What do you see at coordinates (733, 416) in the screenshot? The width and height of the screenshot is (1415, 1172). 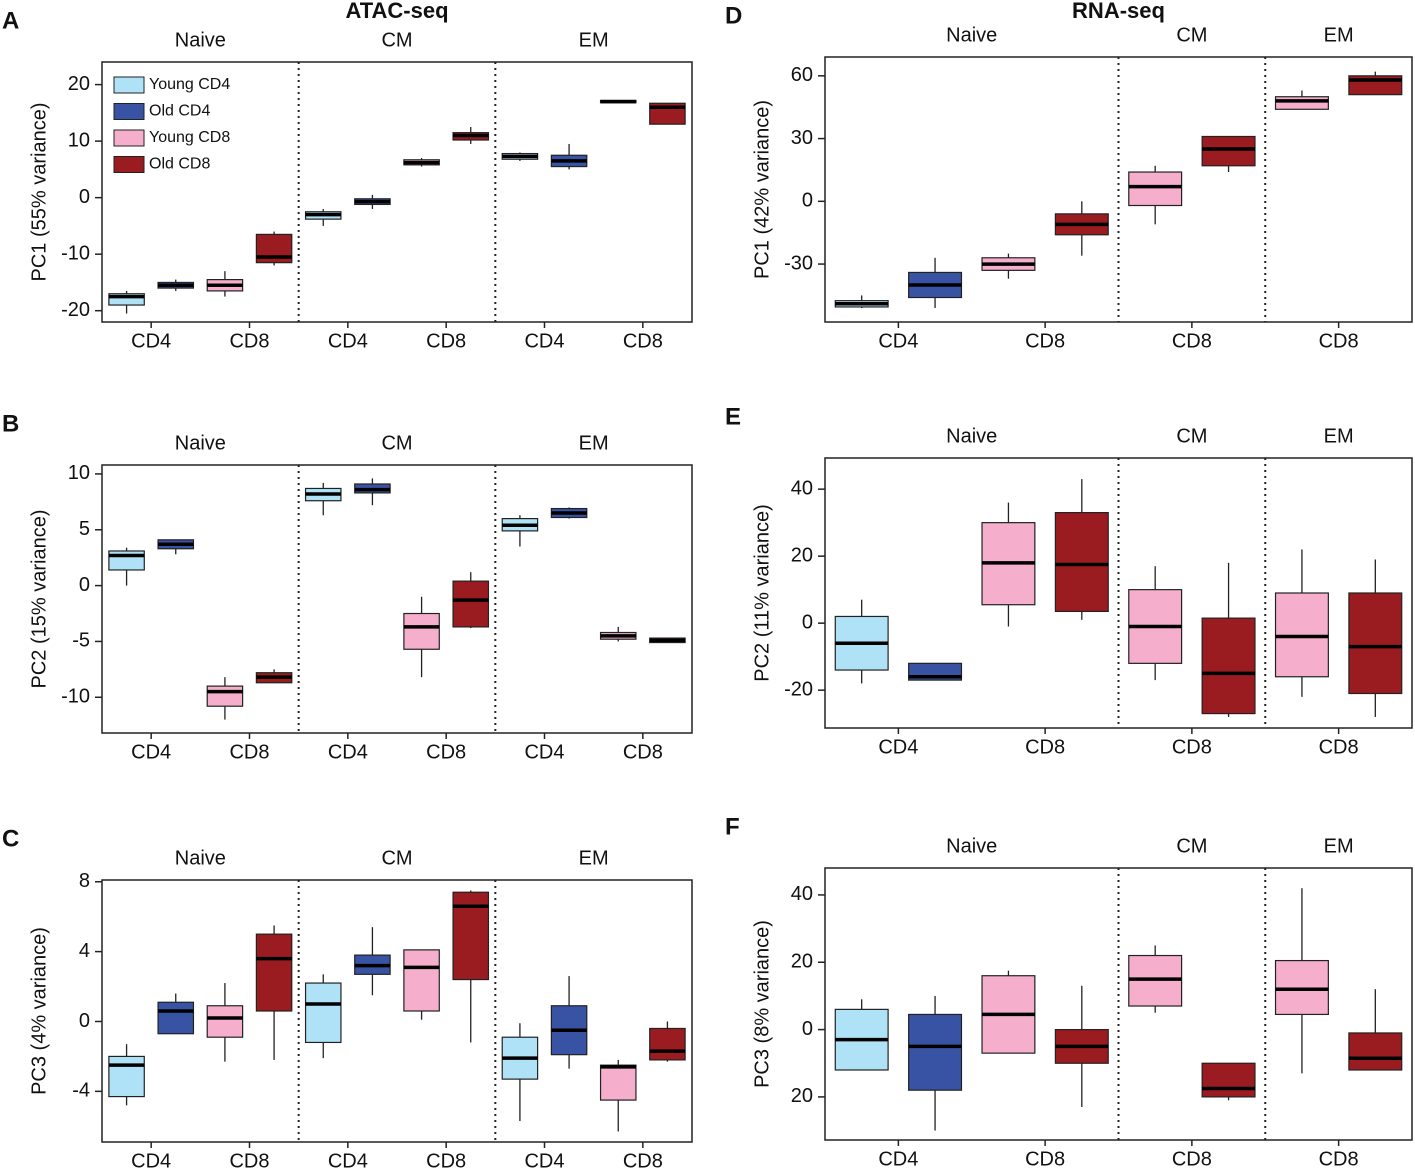 I see `panel-letter: E` at bounding box center [733, 416].